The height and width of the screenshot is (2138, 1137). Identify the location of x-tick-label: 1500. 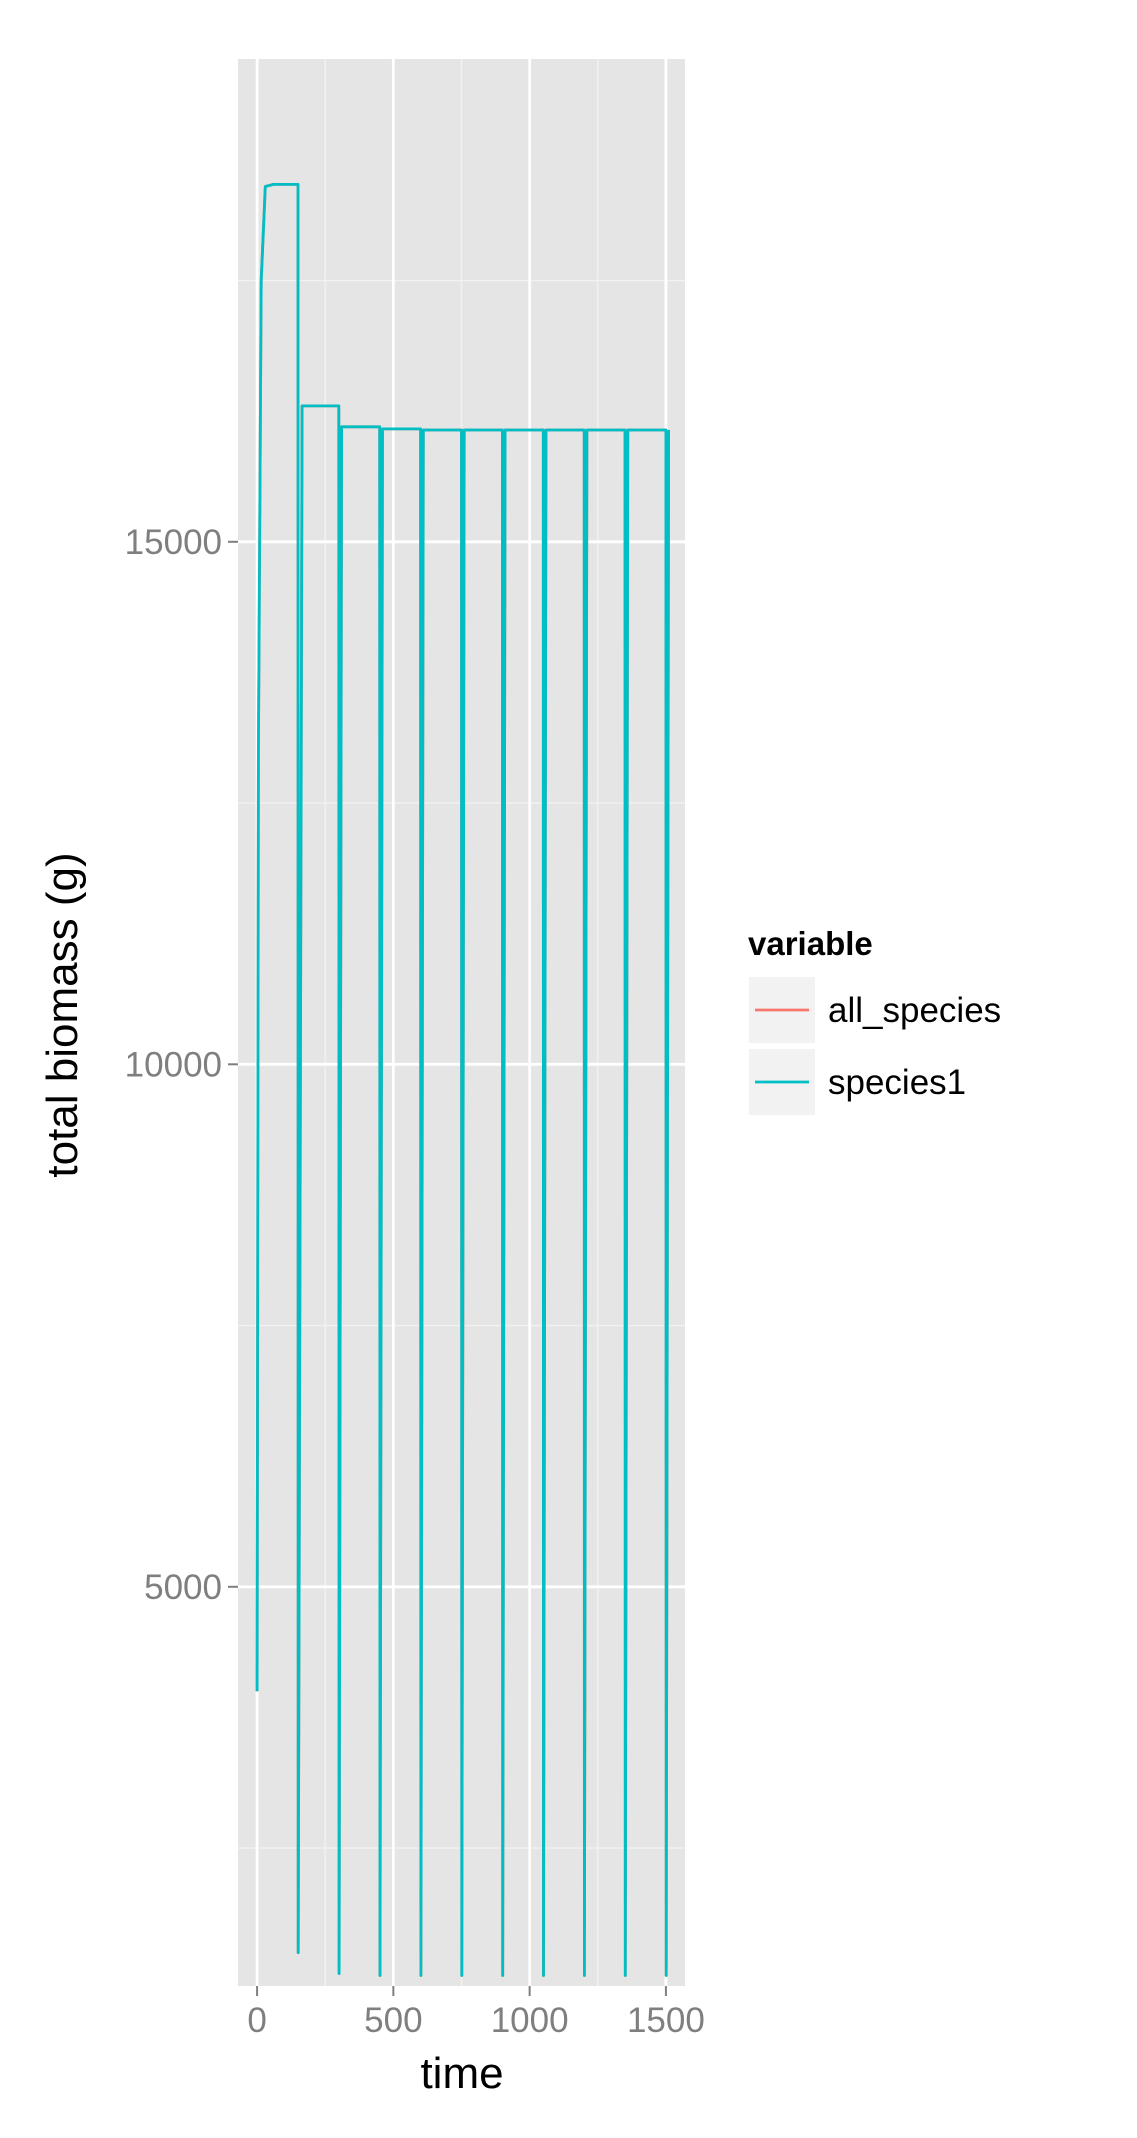
(666, 2020).